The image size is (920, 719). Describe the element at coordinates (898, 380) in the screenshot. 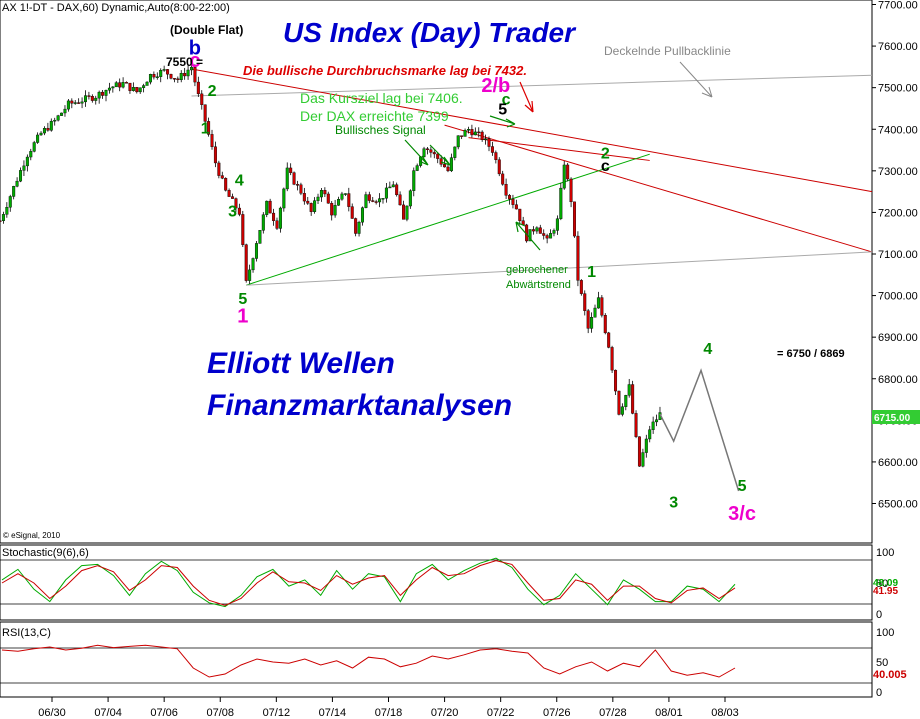

I see `y-tick-label: 6800.00` at that location.